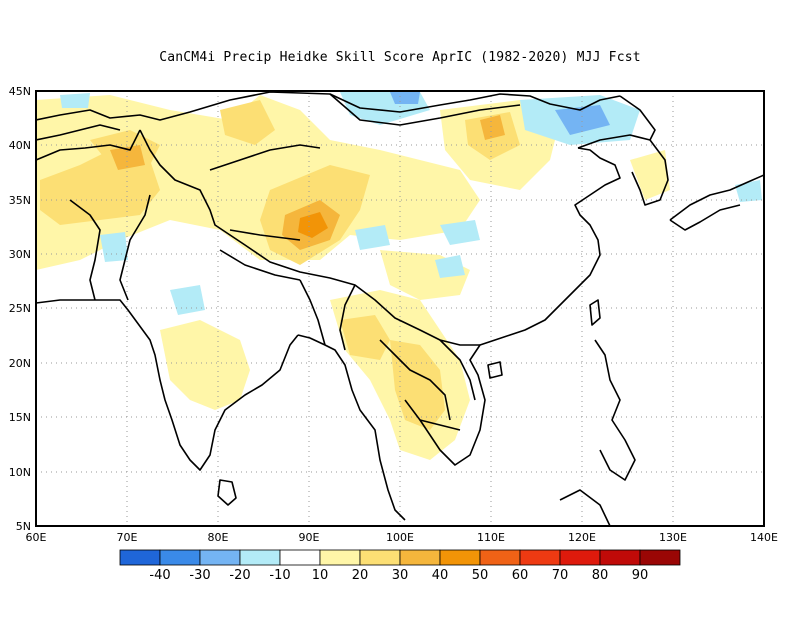 This screenshot has width=800, height=618. What do you see at coordinates (218, 537) in the screenshot?
I see `x-tick-label: 80E` at bounding box center [218, 537].